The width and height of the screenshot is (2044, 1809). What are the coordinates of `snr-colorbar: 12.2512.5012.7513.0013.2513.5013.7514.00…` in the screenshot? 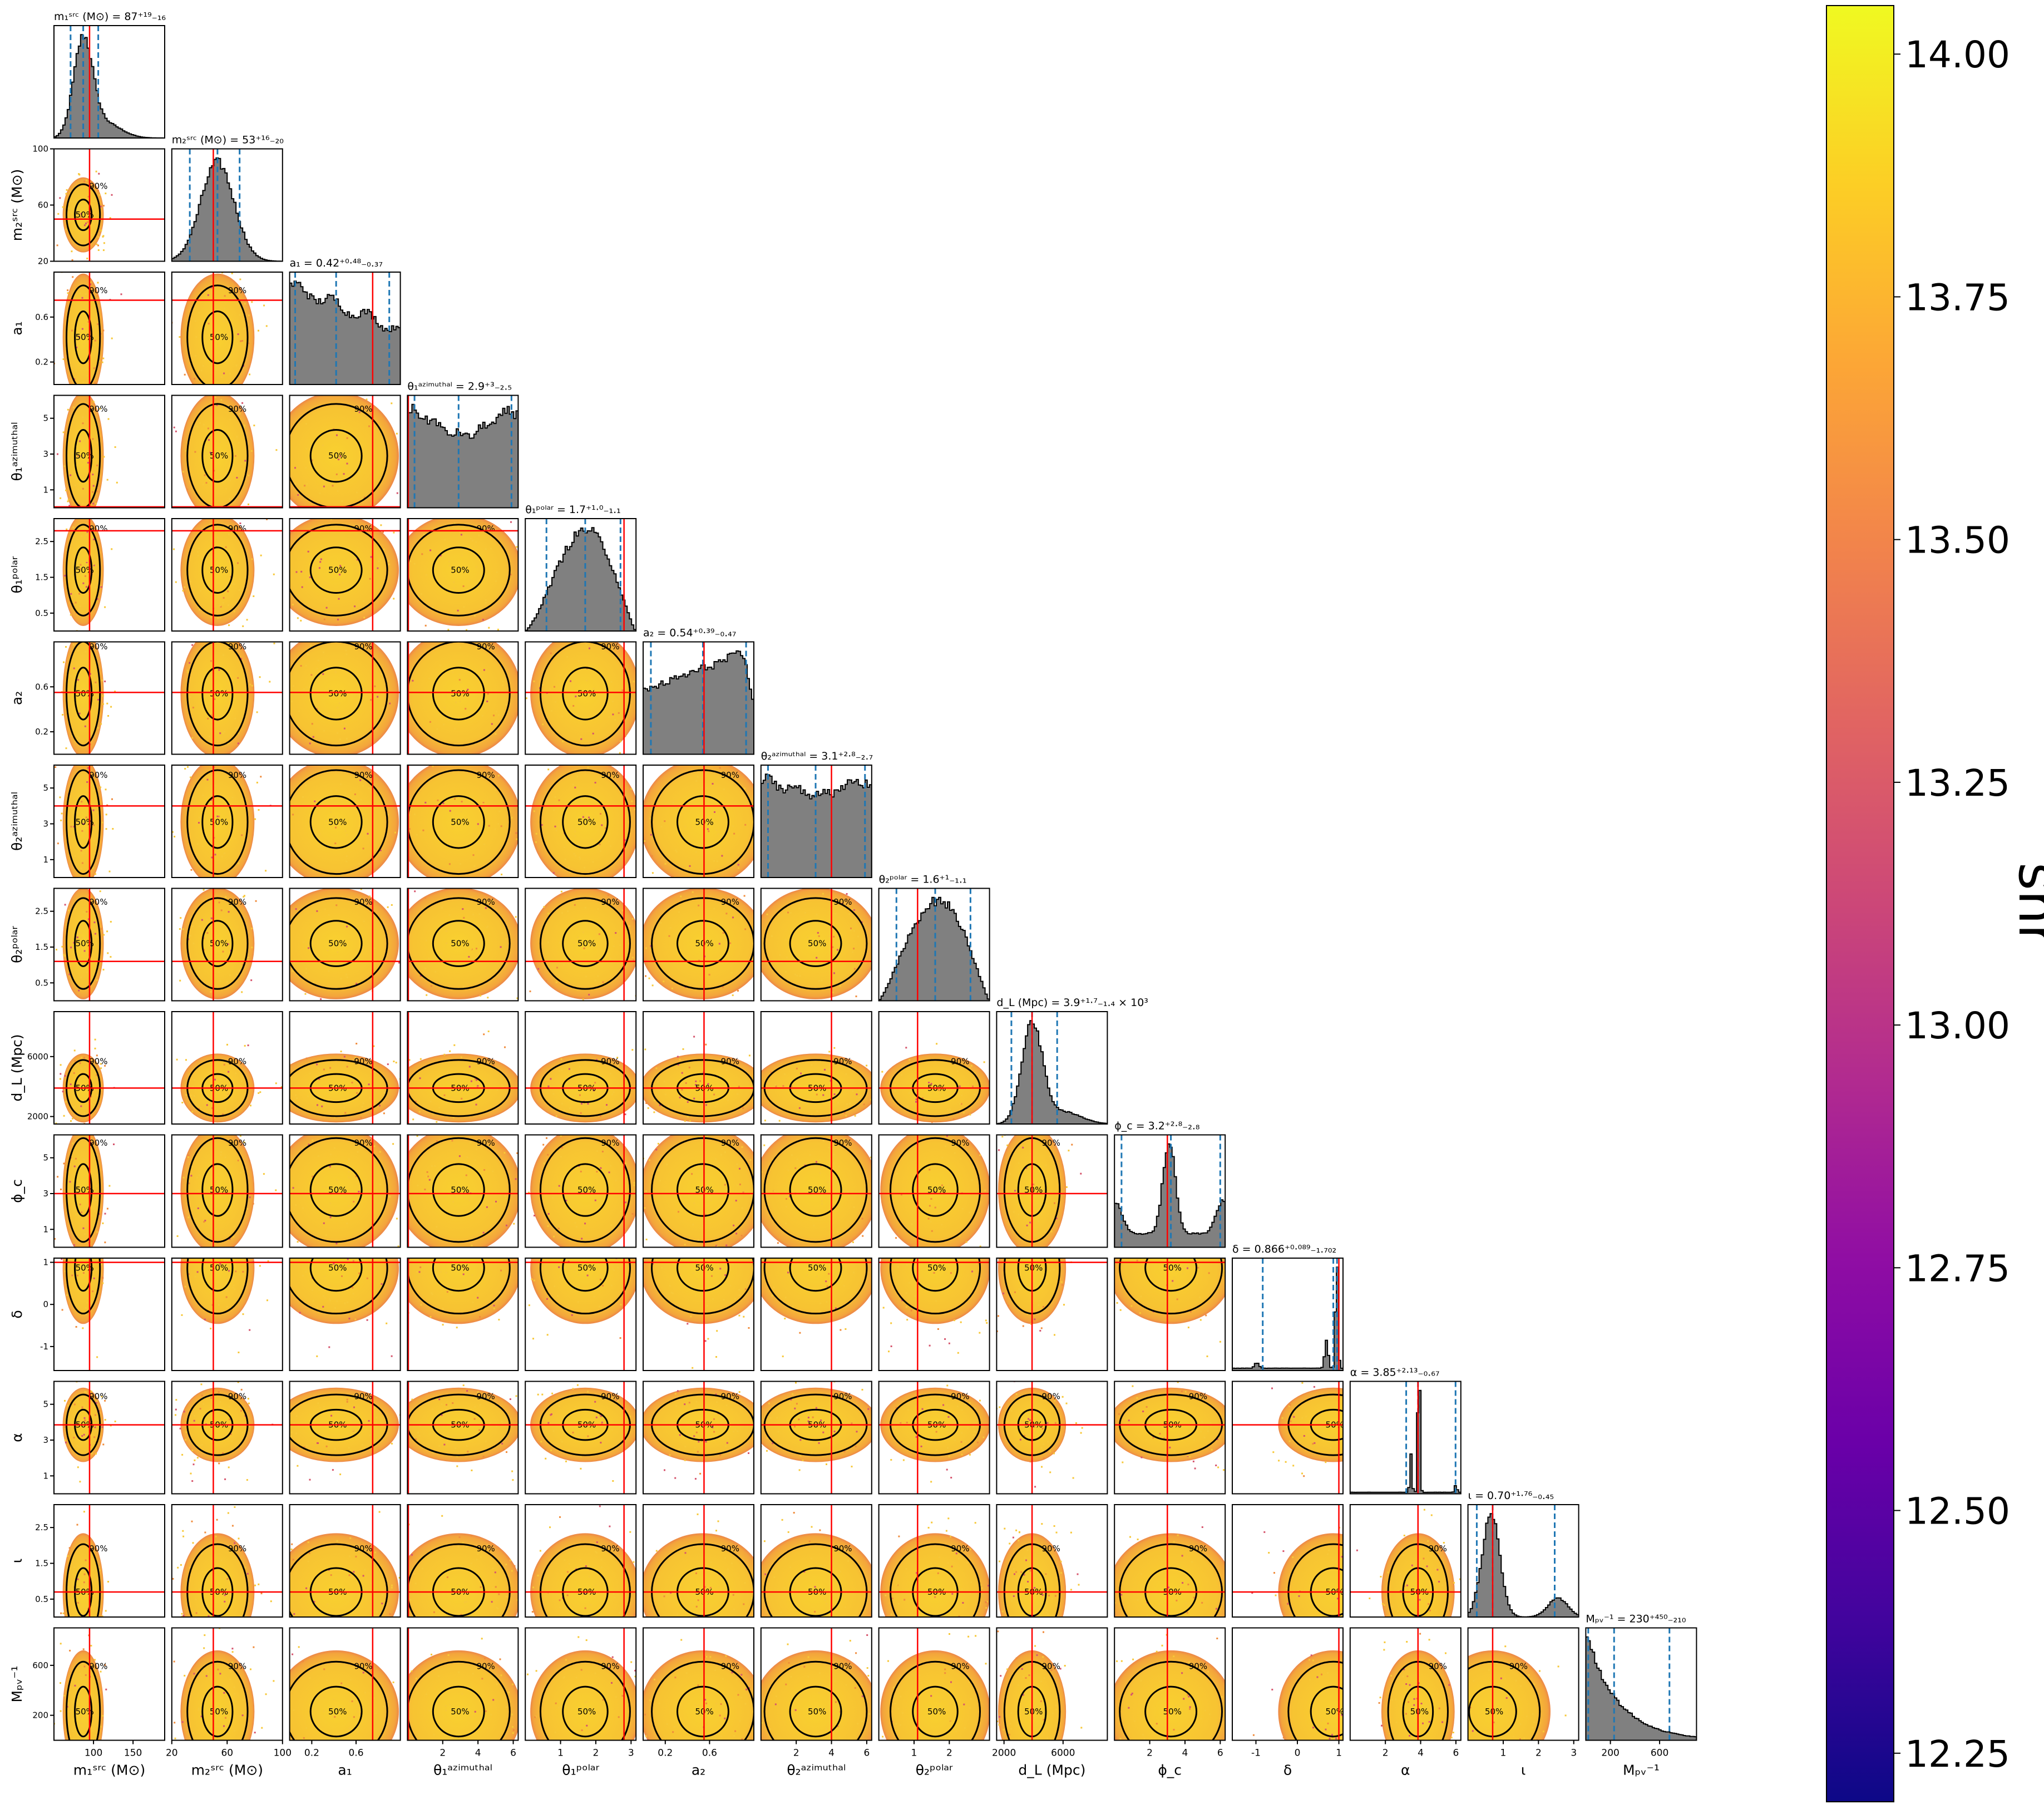 It's located at (1935, 904).